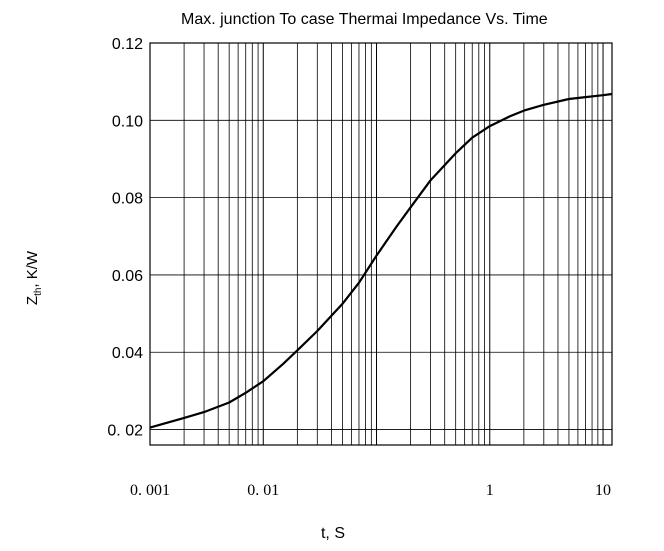  What do you see at coordinates (333, 533) in the screenshot?
I see `x-axis-label: t, S` at bounding box center [333, 533].